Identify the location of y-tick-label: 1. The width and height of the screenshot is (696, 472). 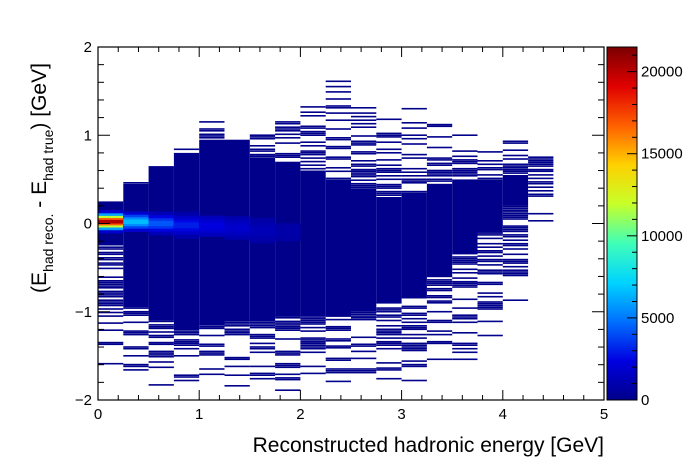
(88, 135).